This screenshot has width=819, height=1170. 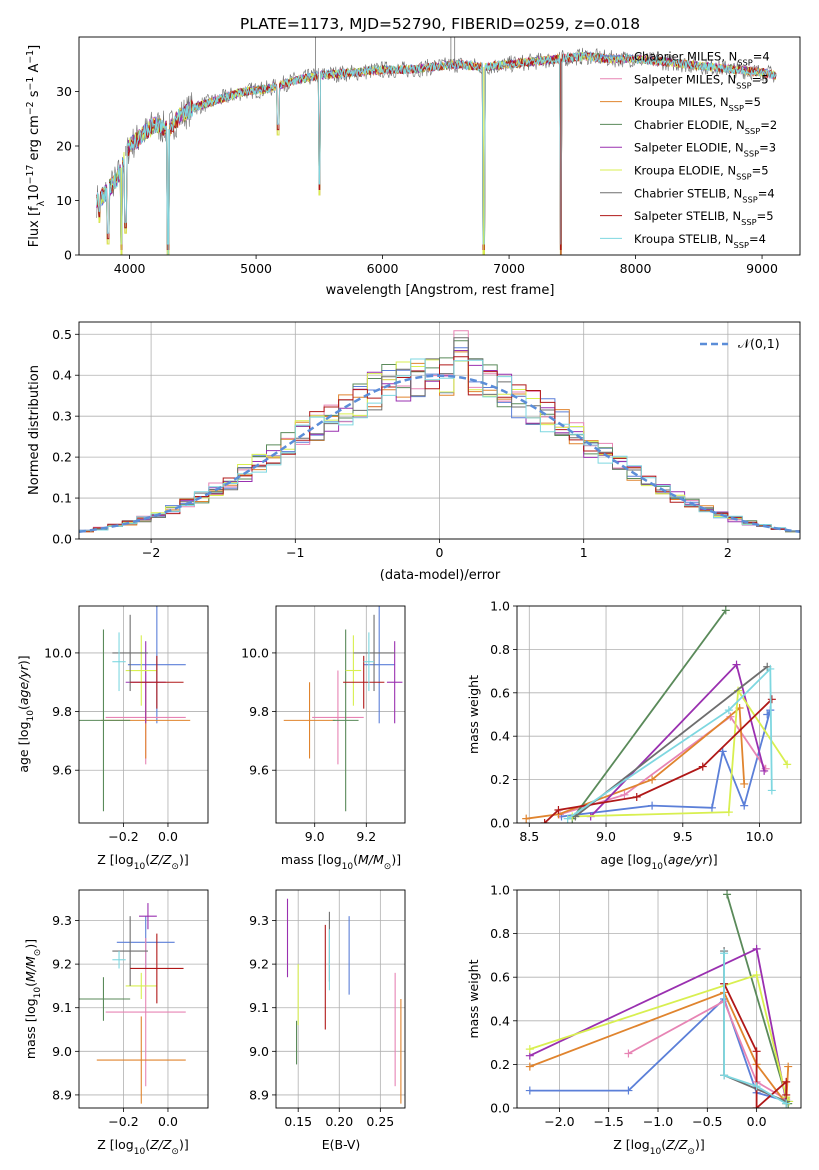 I want to click on plot-area-weight-vs-Z, so click(x=659, y=999).